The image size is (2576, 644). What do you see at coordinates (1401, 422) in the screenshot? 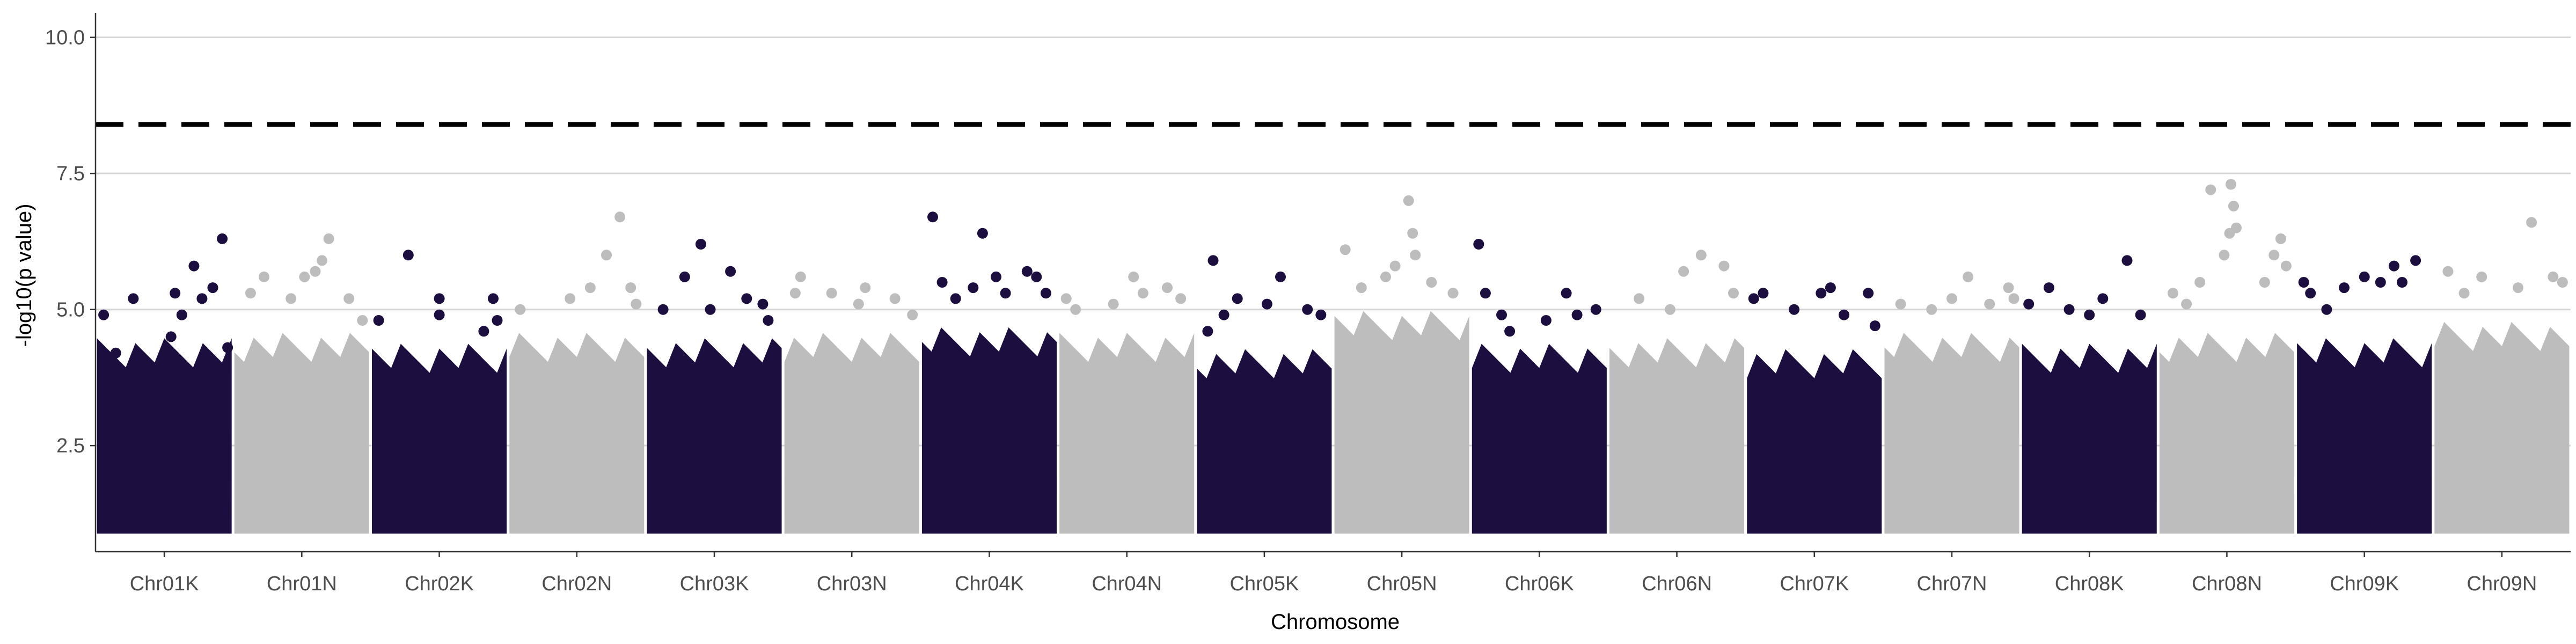
I see `dense-cloud-Chr05N` at bounding box center [1401, 422].